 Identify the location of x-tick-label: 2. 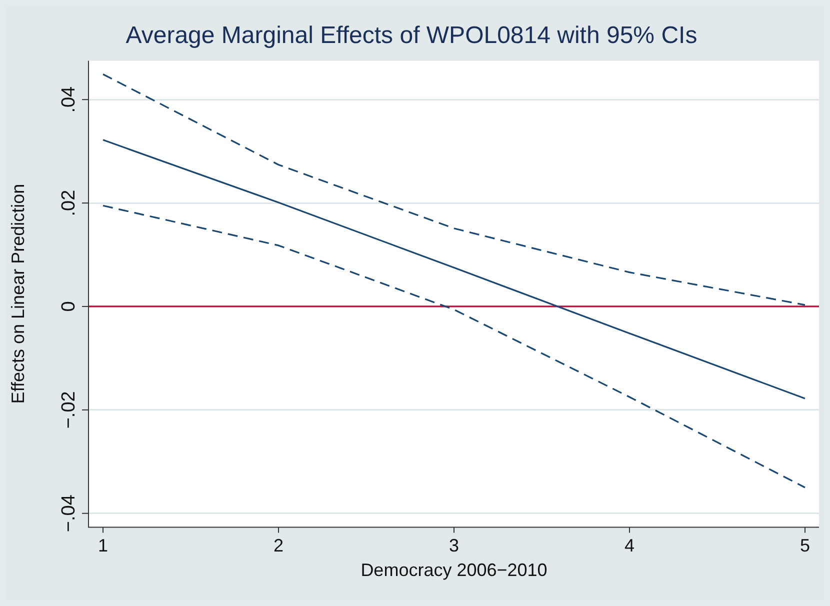
(279, 546).